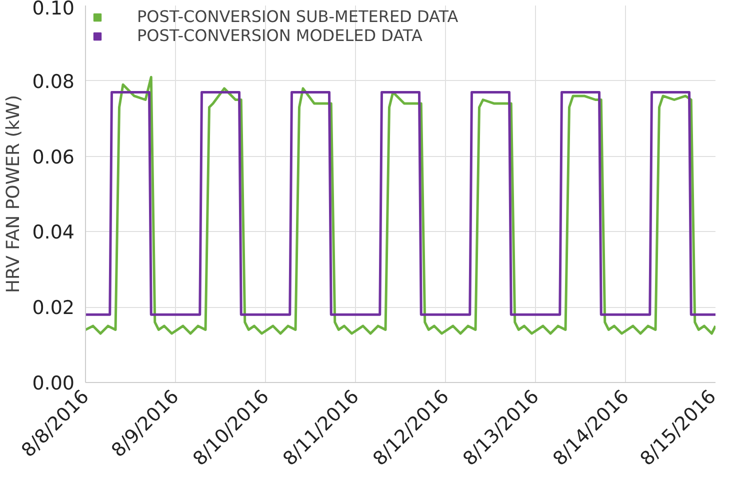 This screenshot has height=492, width=736. Describe the element at coordinates (53, 10) in the screenshot. I see `y-tick-label: 0.10` at that location.